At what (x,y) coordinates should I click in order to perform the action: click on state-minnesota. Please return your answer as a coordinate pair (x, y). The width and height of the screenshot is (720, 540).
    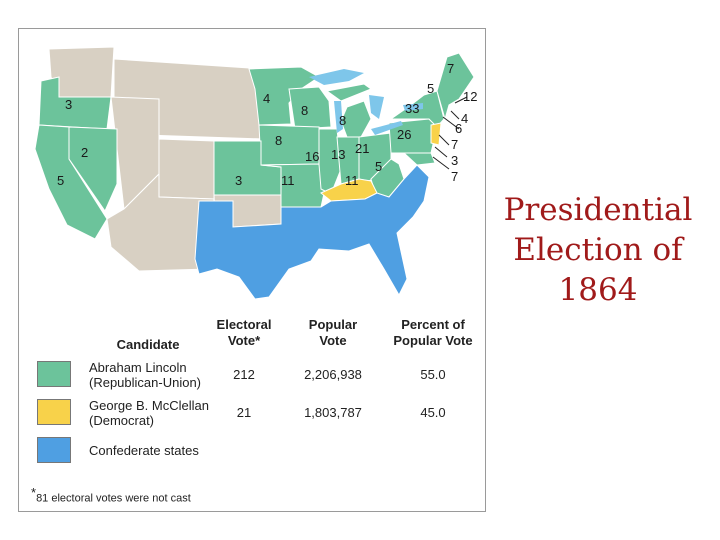
    Looking at the image, I should click on (284, 96).